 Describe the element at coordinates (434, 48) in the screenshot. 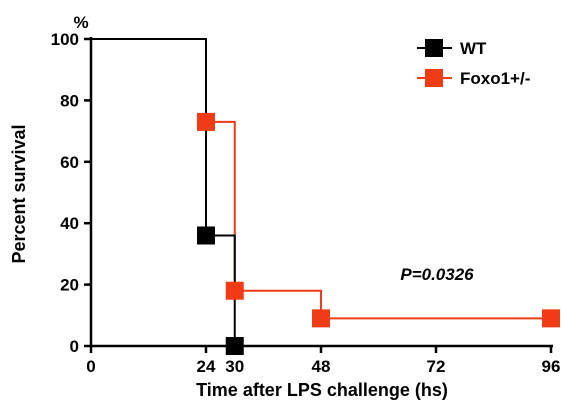

I see `legend-marker-wt` at that location.